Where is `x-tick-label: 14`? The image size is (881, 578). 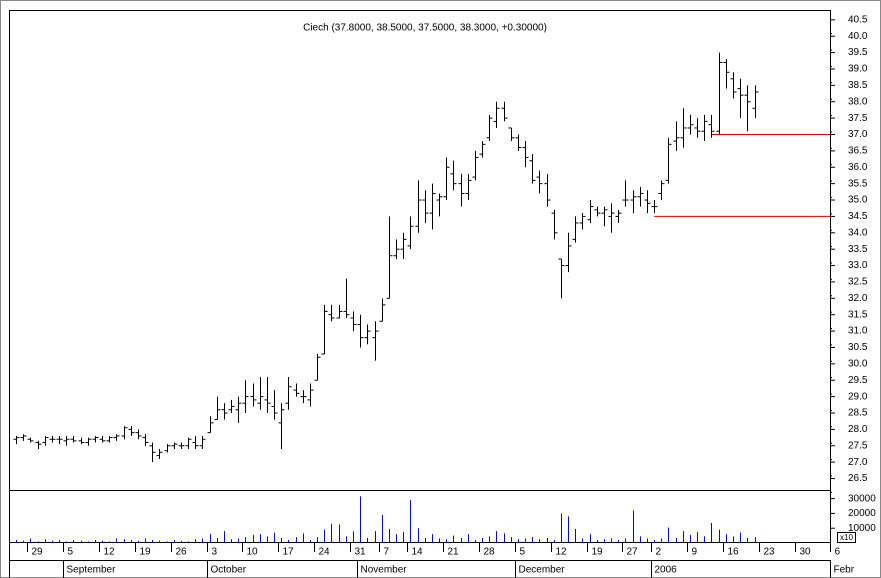
x-tick-label: 14 is located at coordinates (418, 552).